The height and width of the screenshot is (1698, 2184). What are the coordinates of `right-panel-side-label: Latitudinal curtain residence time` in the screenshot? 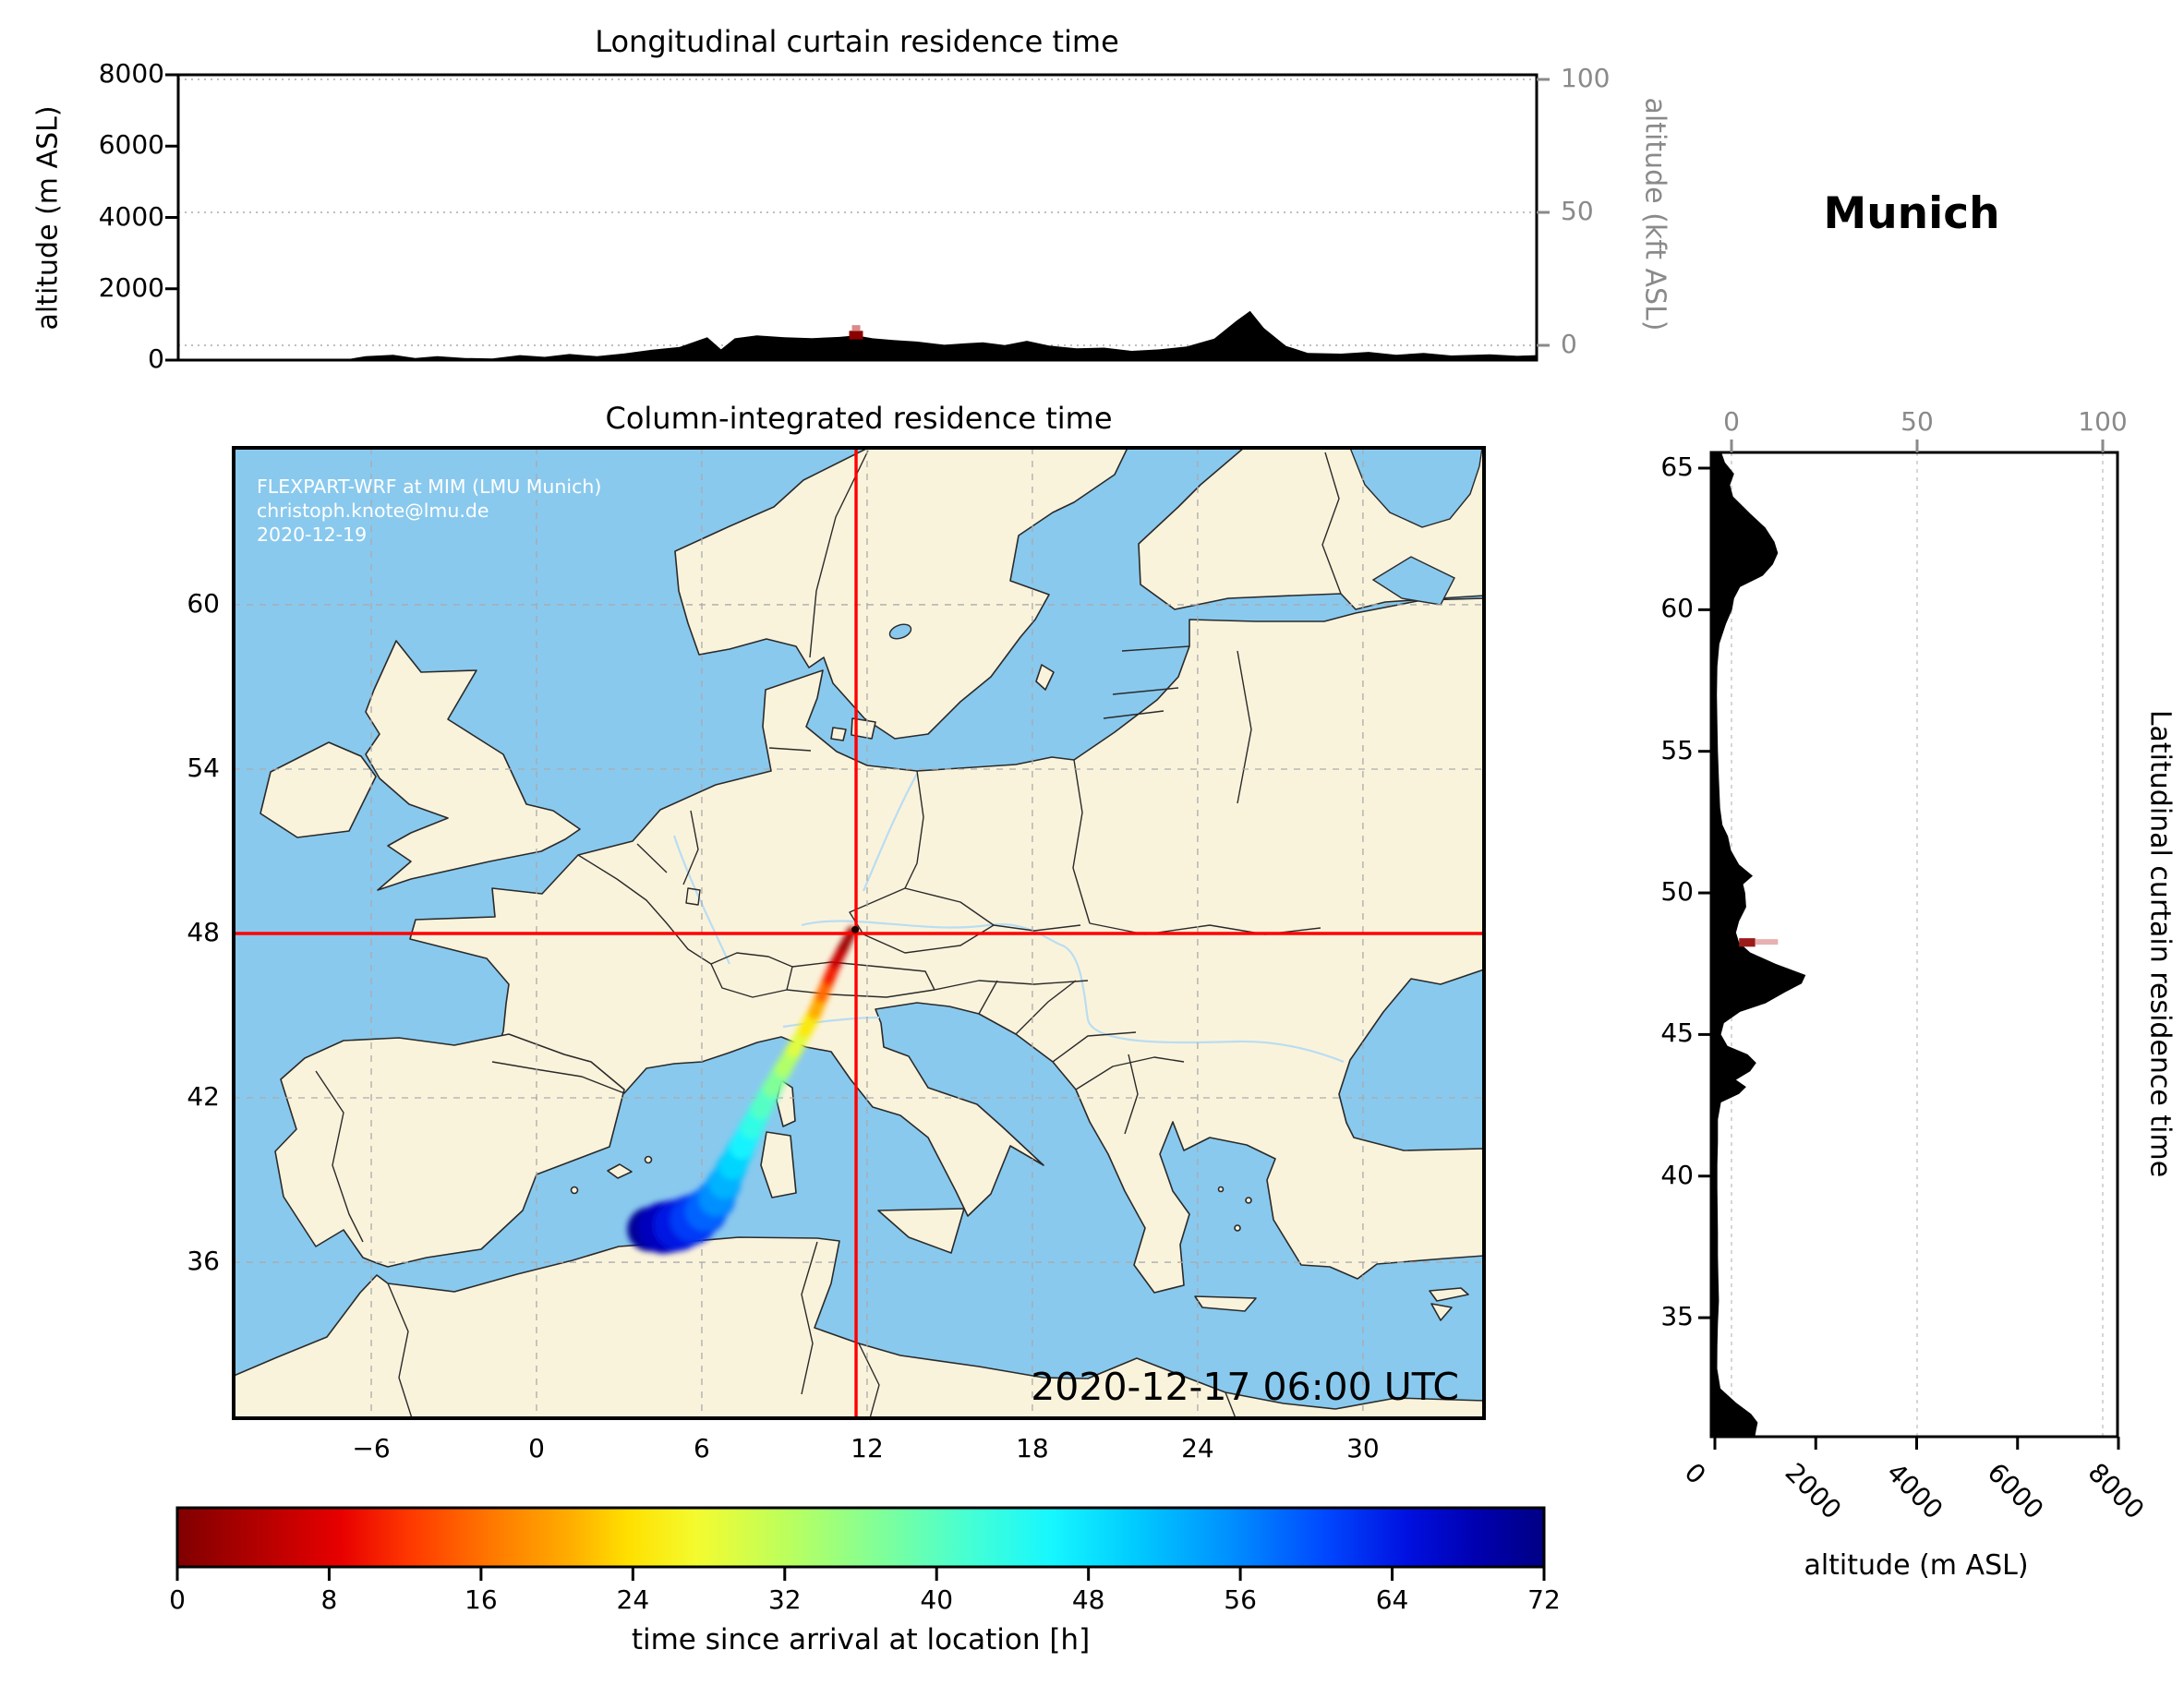 It's located at (2160, 943).